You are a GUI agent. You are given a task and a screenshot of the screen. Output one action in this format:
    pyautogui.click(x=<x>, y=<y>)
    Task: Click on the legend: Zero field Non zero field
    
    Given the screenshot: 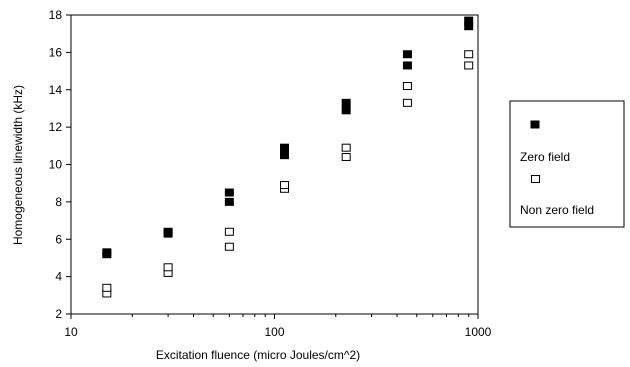 What is the action you would take?
    pyautogui.click(x=567, y=164)
    